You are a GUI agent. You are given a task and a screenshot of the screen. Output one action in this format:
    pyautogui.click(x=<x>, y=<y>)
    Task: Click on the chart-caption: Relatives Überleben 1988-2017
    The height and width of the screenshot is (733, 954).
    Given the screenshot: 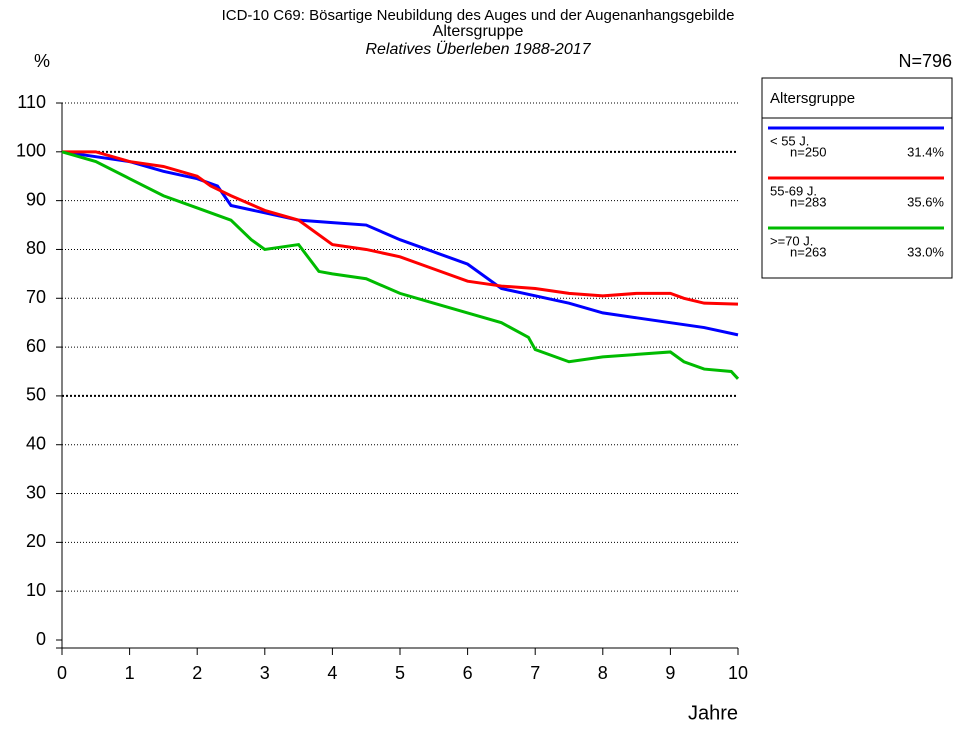 What is the action you would take?
    pyautogui.click(x=478, y=49)
    